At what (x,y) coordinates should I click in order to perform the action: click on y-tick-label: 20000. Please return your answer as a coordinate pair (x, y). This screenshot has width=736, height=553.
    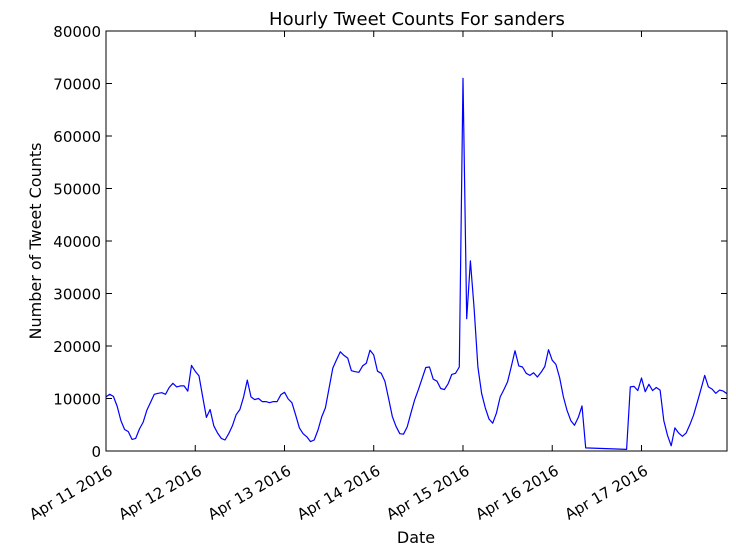
    Looking at the image, I should click on (77, 347).